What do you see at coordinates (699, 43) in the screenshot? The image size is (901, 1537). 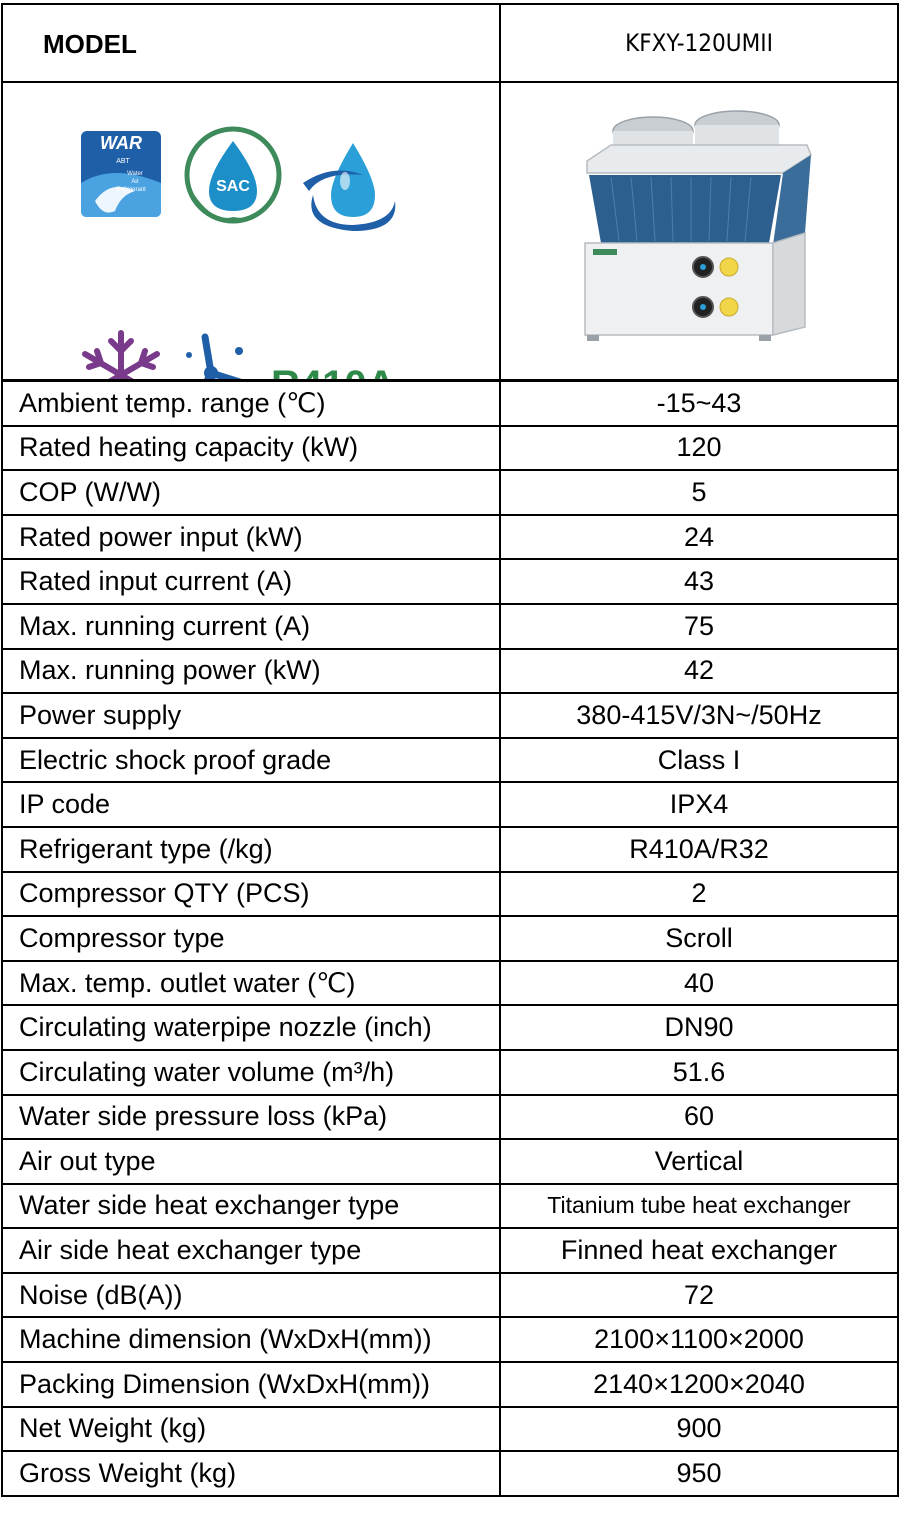 I see `model-value: KFXY-120UMII` at bounding box center [699, 43].